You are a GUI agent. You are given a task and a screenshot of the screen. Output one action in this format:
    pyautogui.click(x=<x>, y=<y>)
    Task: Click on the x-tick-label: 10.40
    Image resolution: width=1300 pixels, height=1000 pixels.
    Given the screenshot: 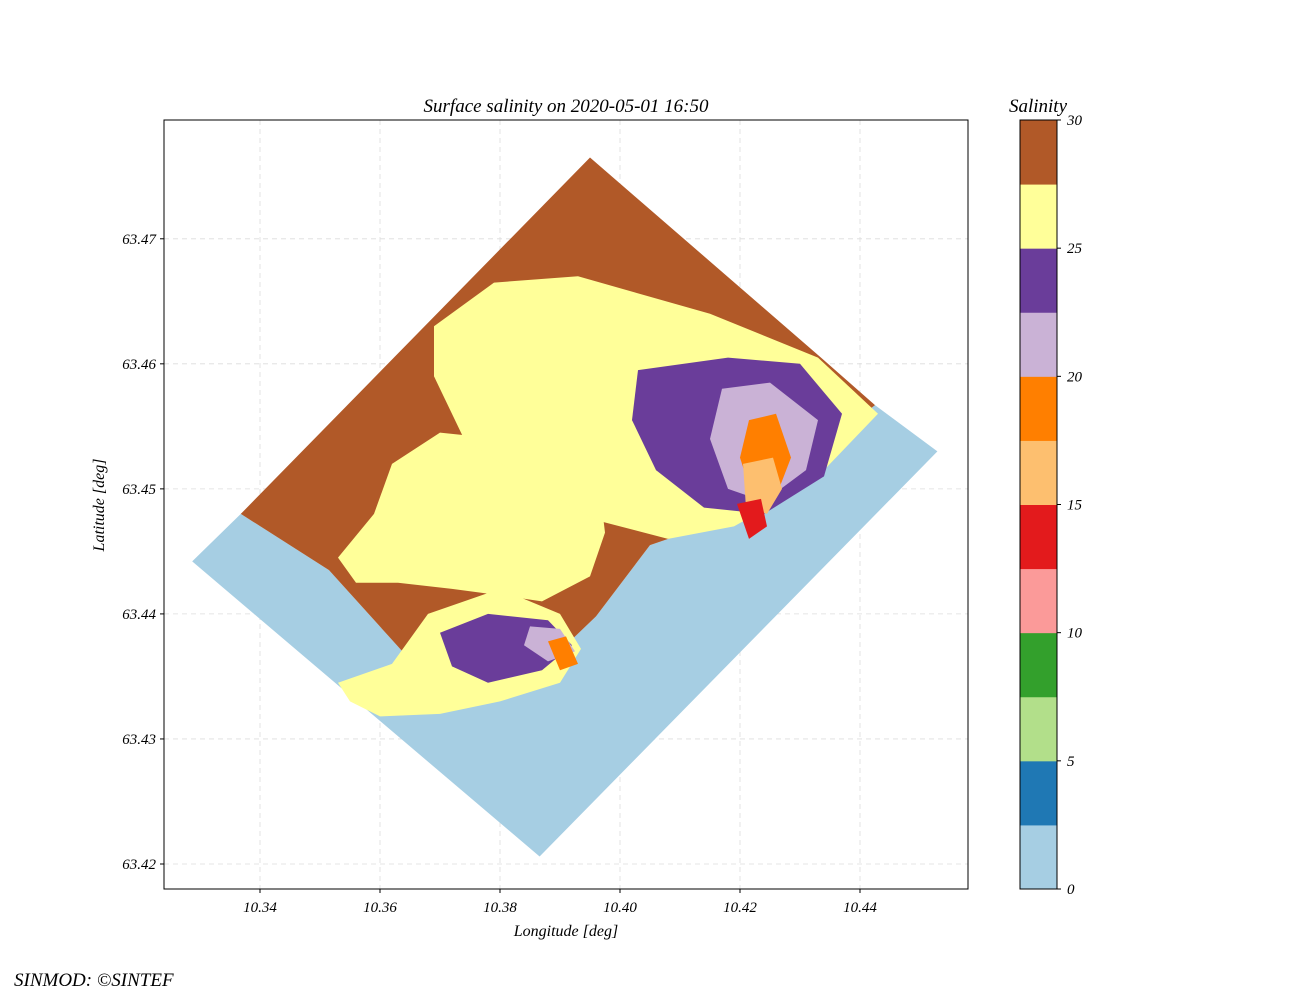 What is the action you would take?
    pyautogui.click(x=620, y=908)
    